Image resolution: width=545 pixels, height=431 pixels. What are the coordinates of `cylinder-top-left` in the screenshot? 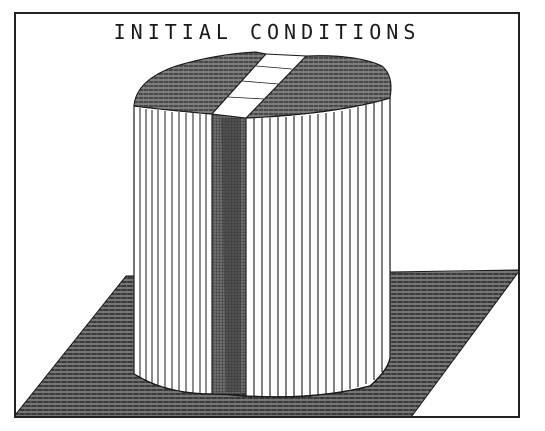 It's located at (200, 83).